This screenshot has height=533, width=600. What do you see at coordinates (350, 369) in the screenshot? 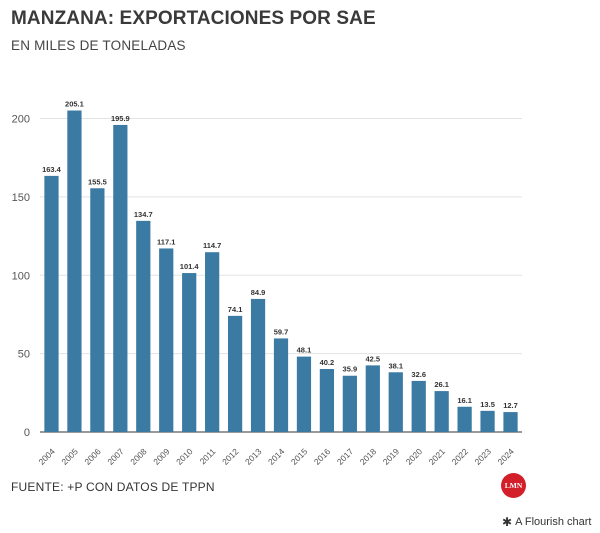
I see `data-label: 35.9` at bounding box center [350, 369].